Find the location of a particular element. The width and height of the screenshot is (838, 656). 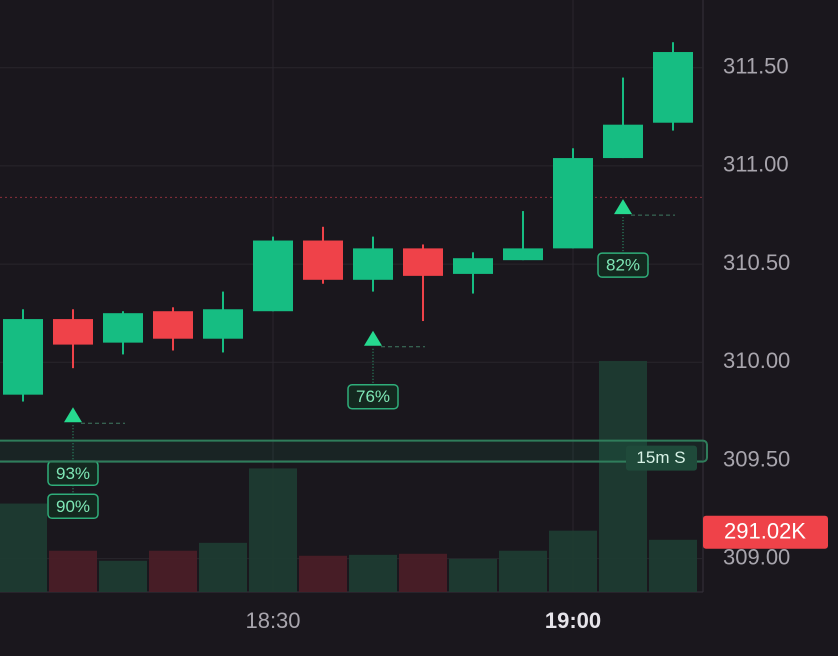

y-tick-label: 310.00 is located at coordinates (756, 360).